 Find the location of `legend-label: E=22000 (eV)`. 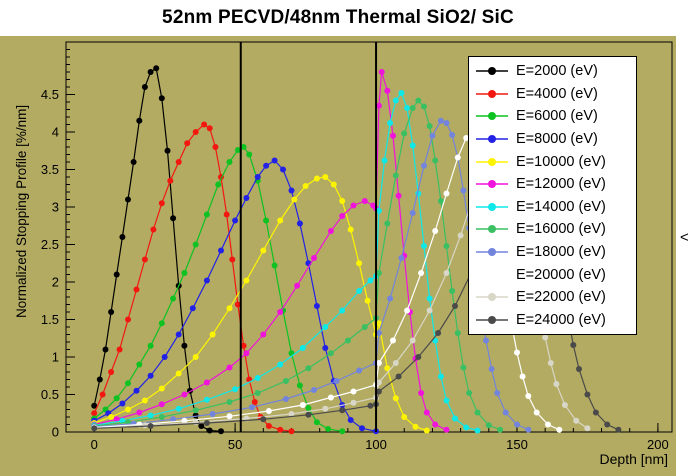

legend-label: E=22000 (eV) is located at coordinates (561, 297).